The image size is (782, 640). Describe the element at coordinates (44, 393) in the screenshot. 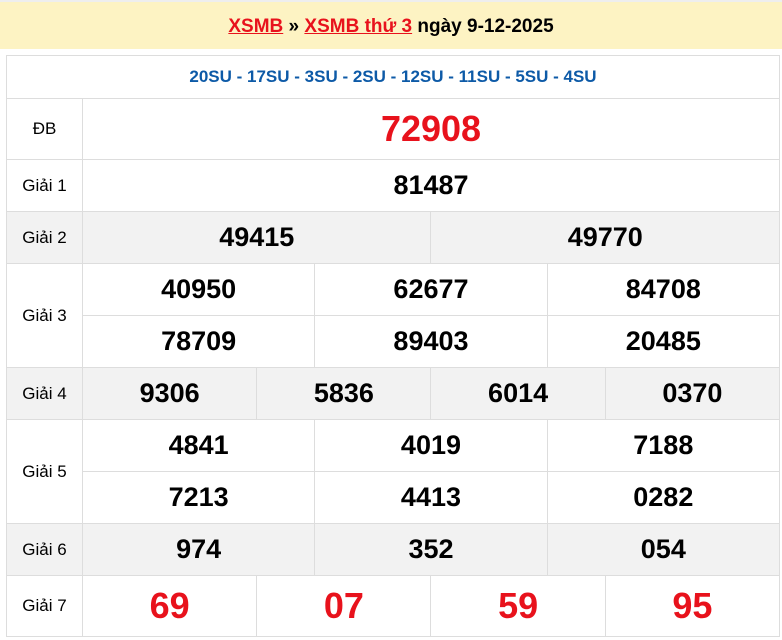

I see `prize-label-g4: Giải 4` at that location.